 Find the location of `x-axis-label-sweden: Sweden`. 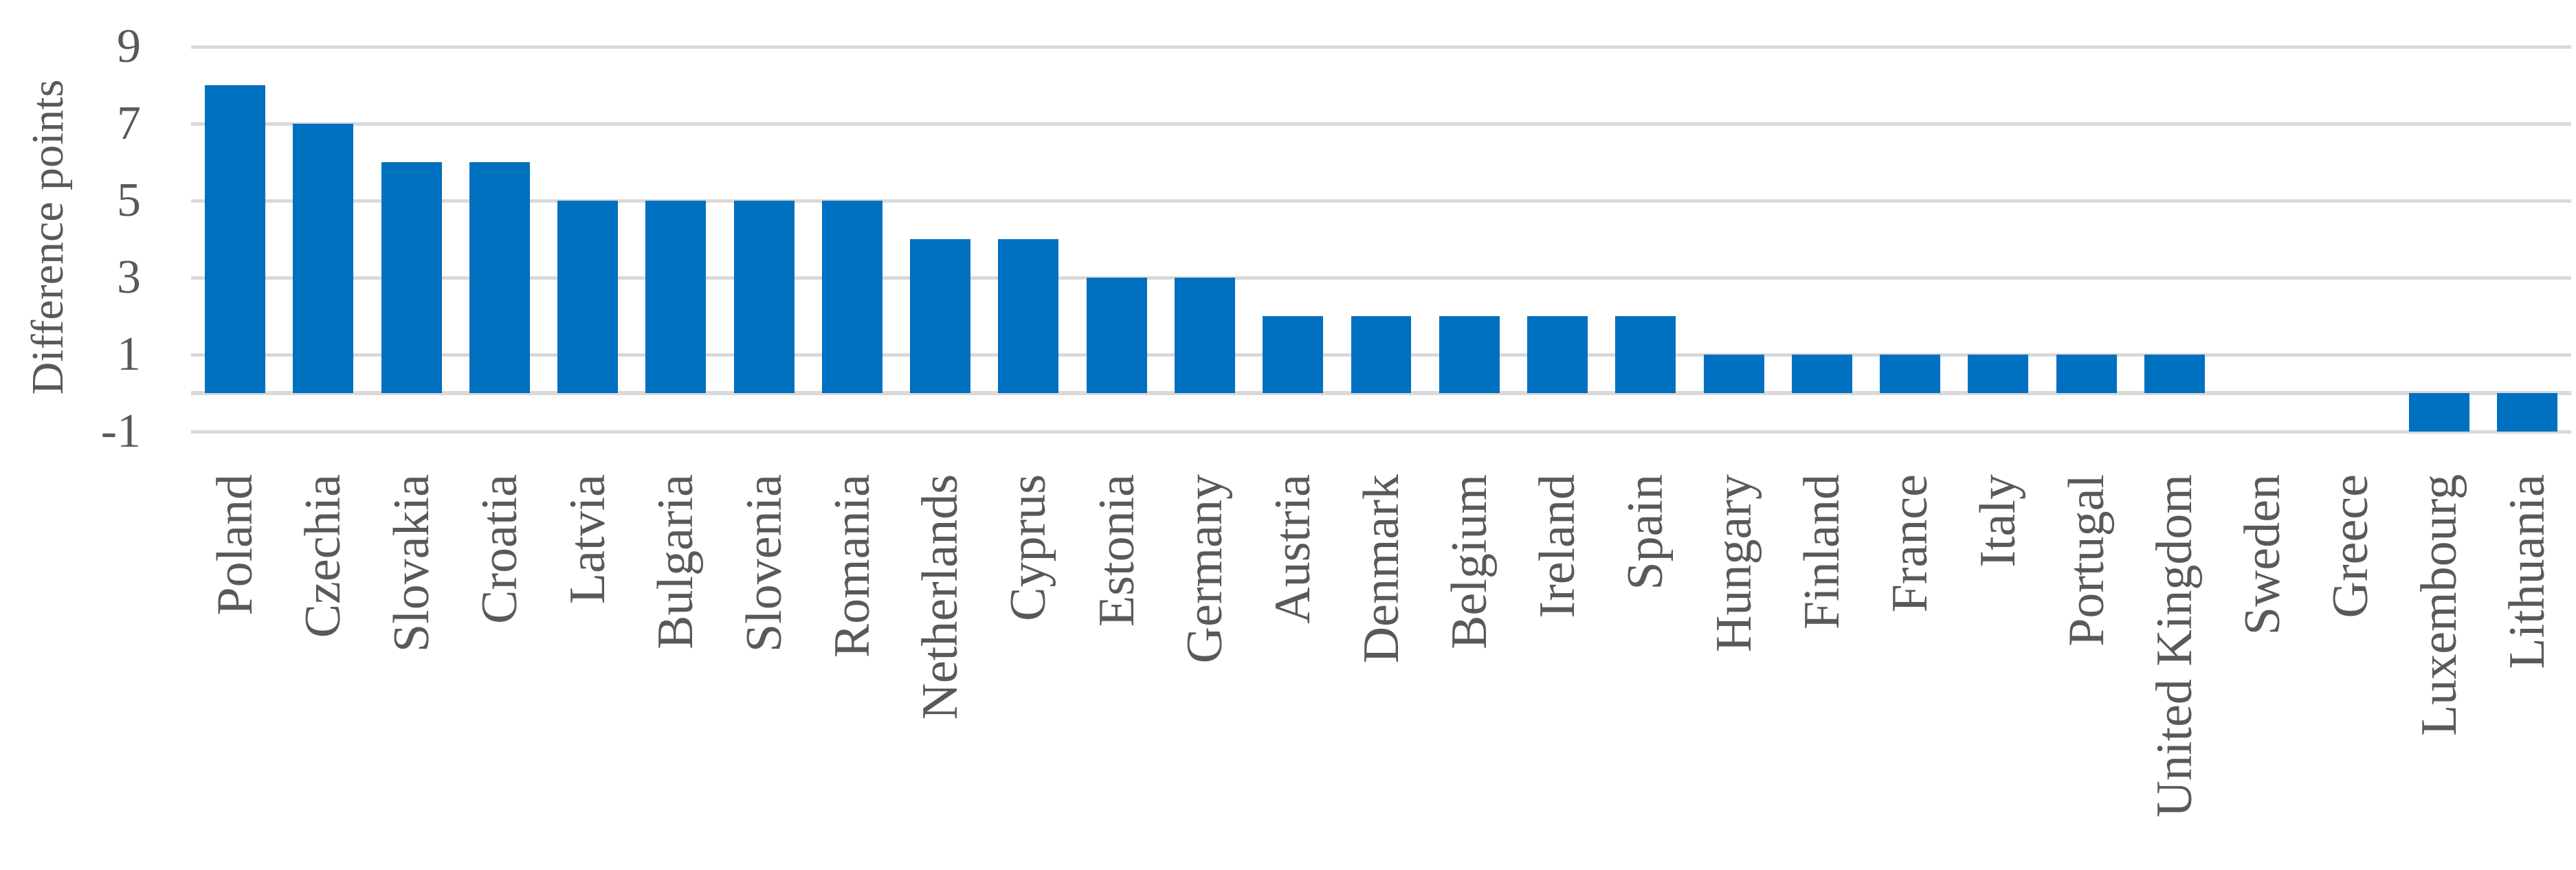

x-axis-label-sweden: Sweden is located at coordinates (2262, 555).